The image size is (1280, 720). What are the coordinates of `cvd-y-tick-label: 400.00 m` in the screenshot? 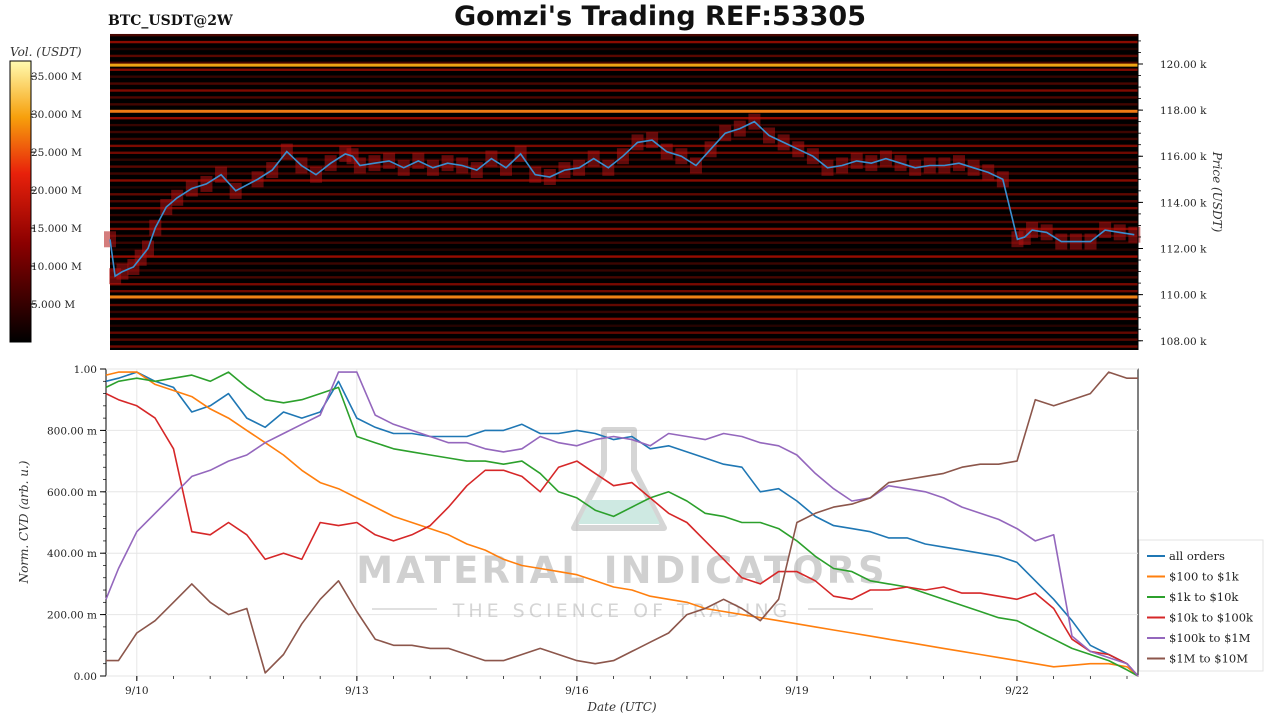 It's located at (72, 554).